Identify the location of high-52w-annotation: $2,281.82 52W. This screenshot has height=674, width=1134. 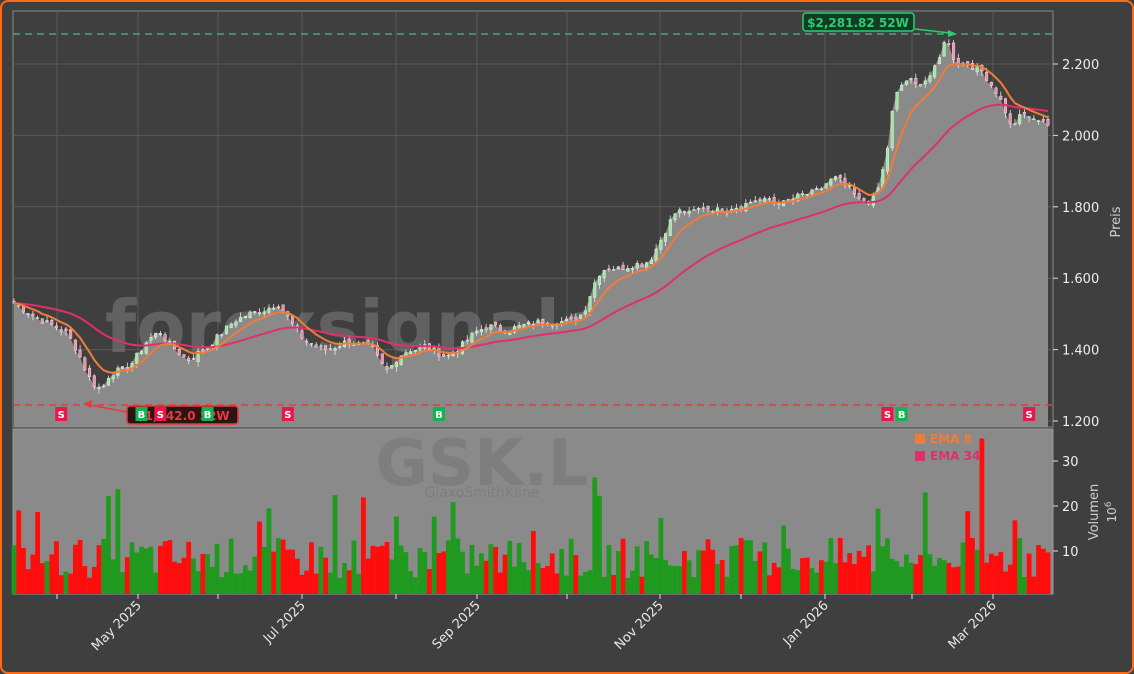
(879, 24).